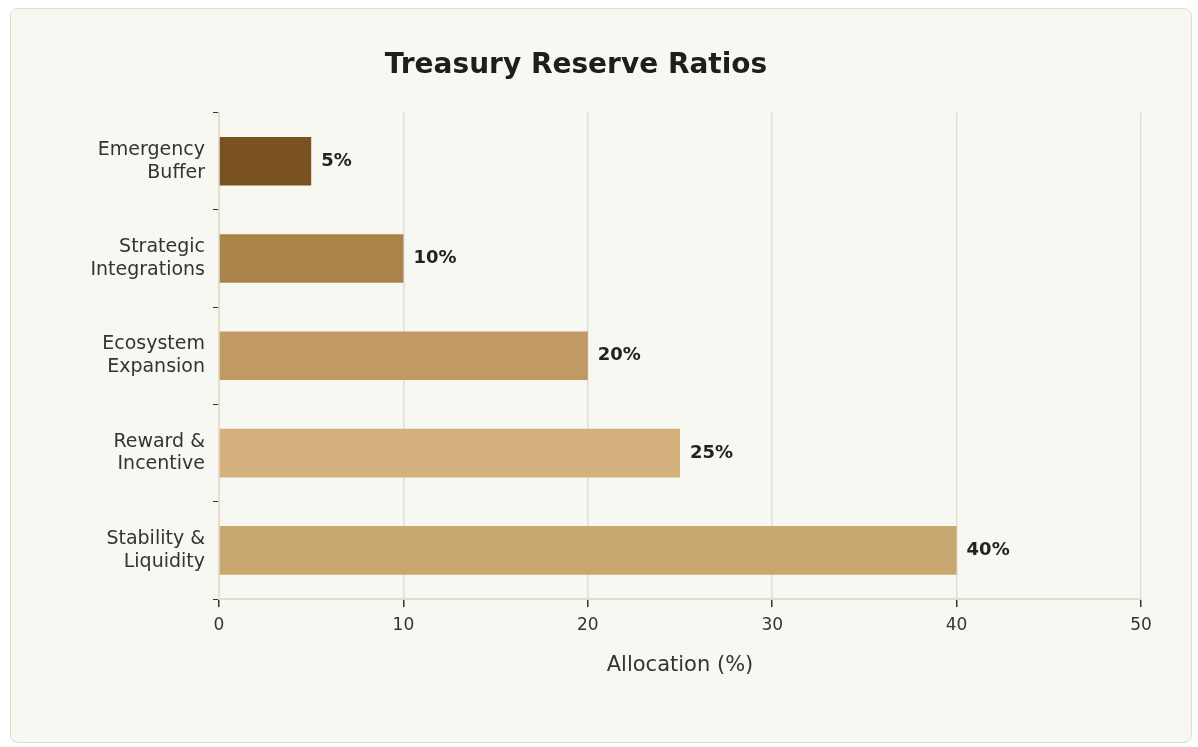 The height and width of the screenshot is (747, 1198). I want to click on y-tick-label: Ecosystem Expansion, so click(153, 354).